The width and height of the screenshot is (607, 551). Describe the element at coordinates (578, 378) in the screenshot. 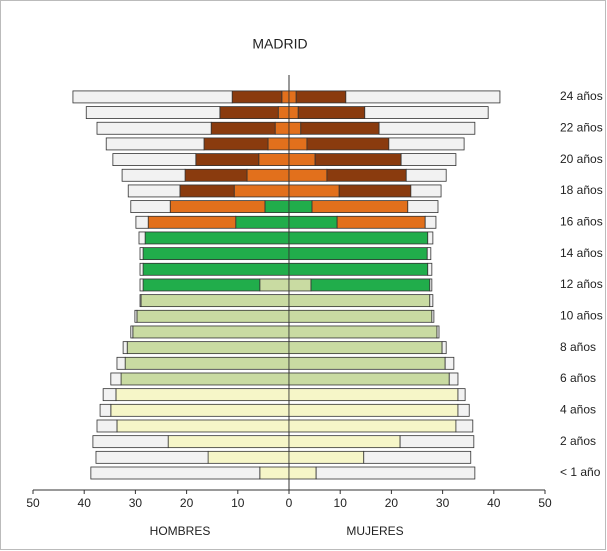

I see `y-tick-label: 6 años` at that location.